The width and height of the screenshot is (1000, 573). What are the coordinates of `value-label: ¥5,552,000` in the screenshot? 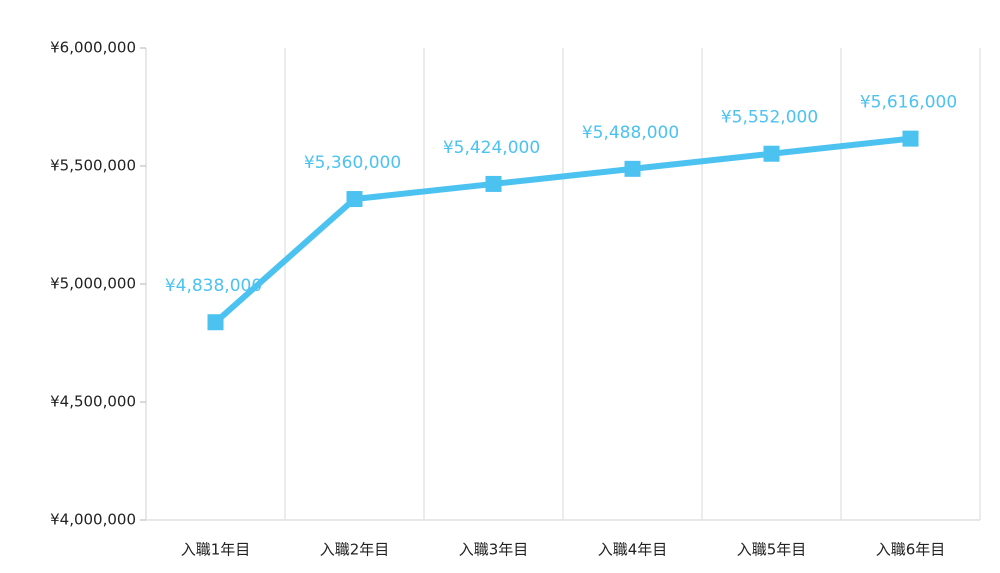 It's located at (769, 118).